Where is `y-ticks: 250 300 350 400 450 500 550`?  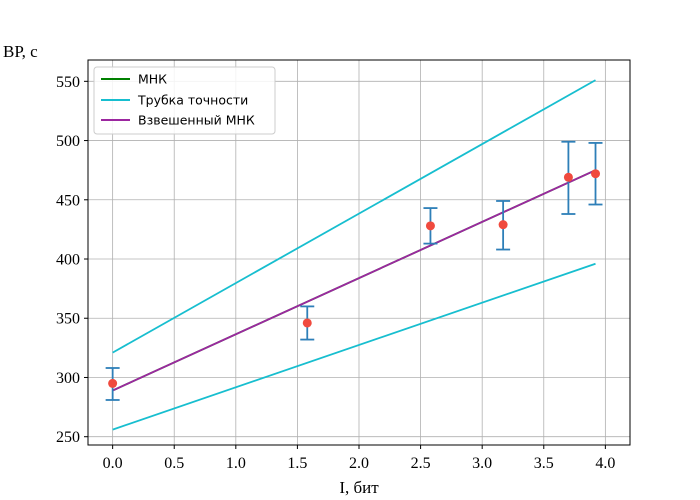
y-ticks: 250 300 350 400 450 500 550 is located at coordinates (72, 260).